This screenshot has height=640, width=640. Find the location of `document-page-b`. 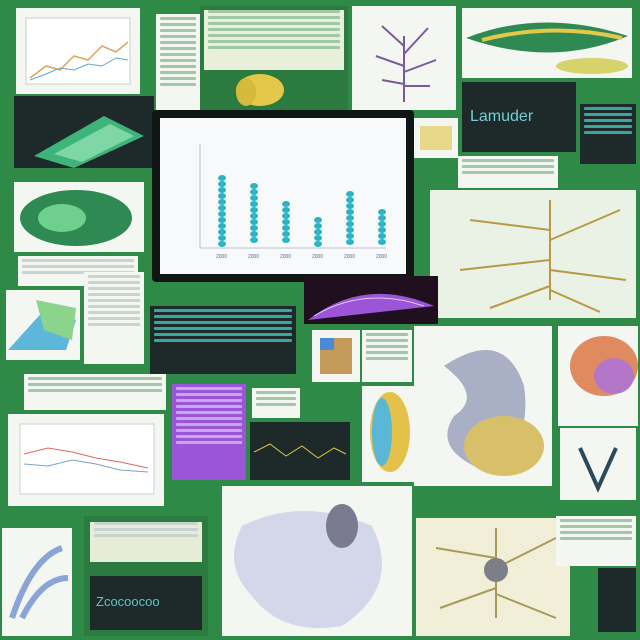

document-page-b is located at coordinates (387, 356).